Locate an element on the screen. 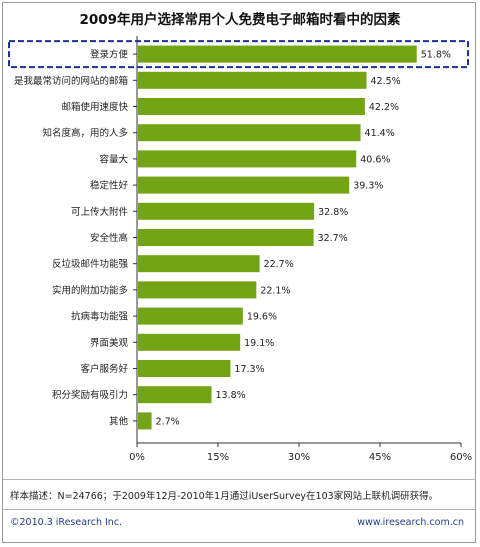  category-label: 是我最常访问的网站的邮箱 is located at coordinates (71, 81).